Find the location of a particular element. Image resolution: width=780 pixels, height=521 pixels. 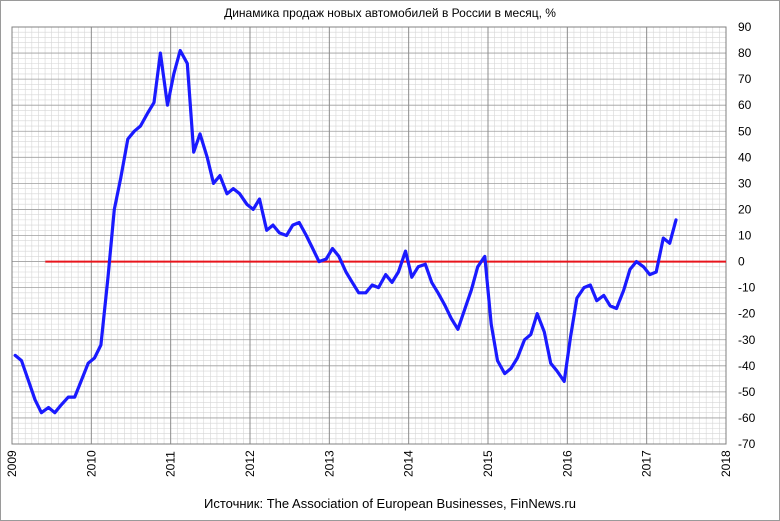

y-tick-label: 40 is located at coordinates (745, 157).